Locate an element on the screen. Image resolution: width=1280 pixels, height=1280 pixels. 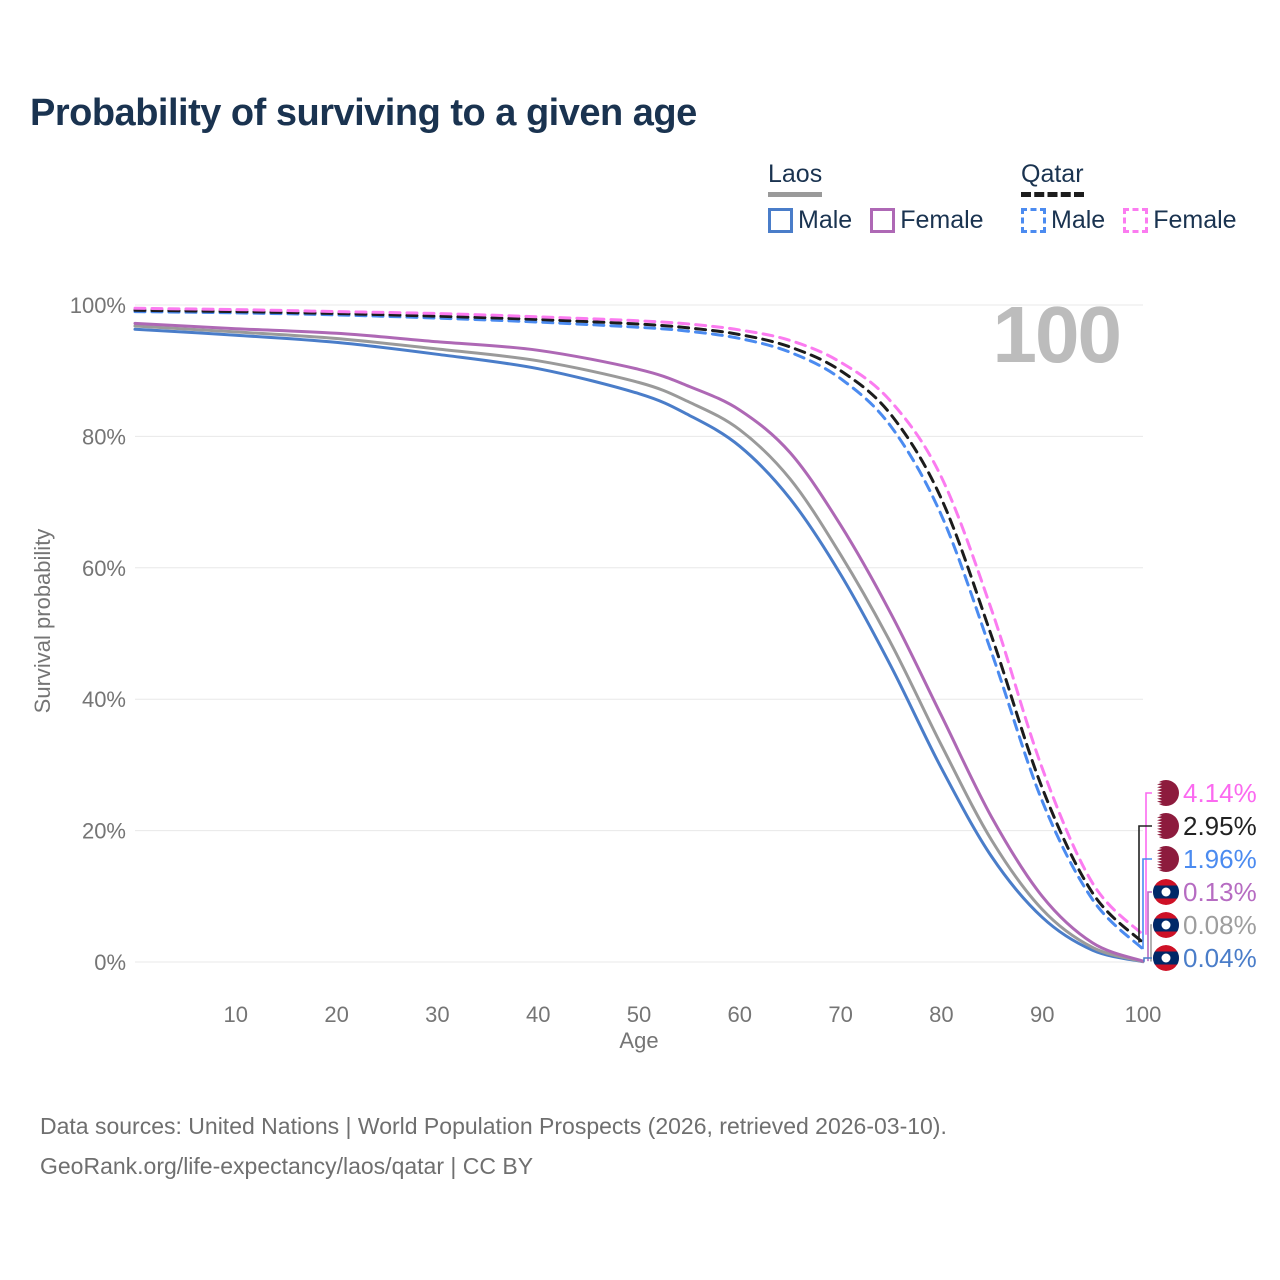
x-tick-label: 30 is located at coordinates (437, 1014).